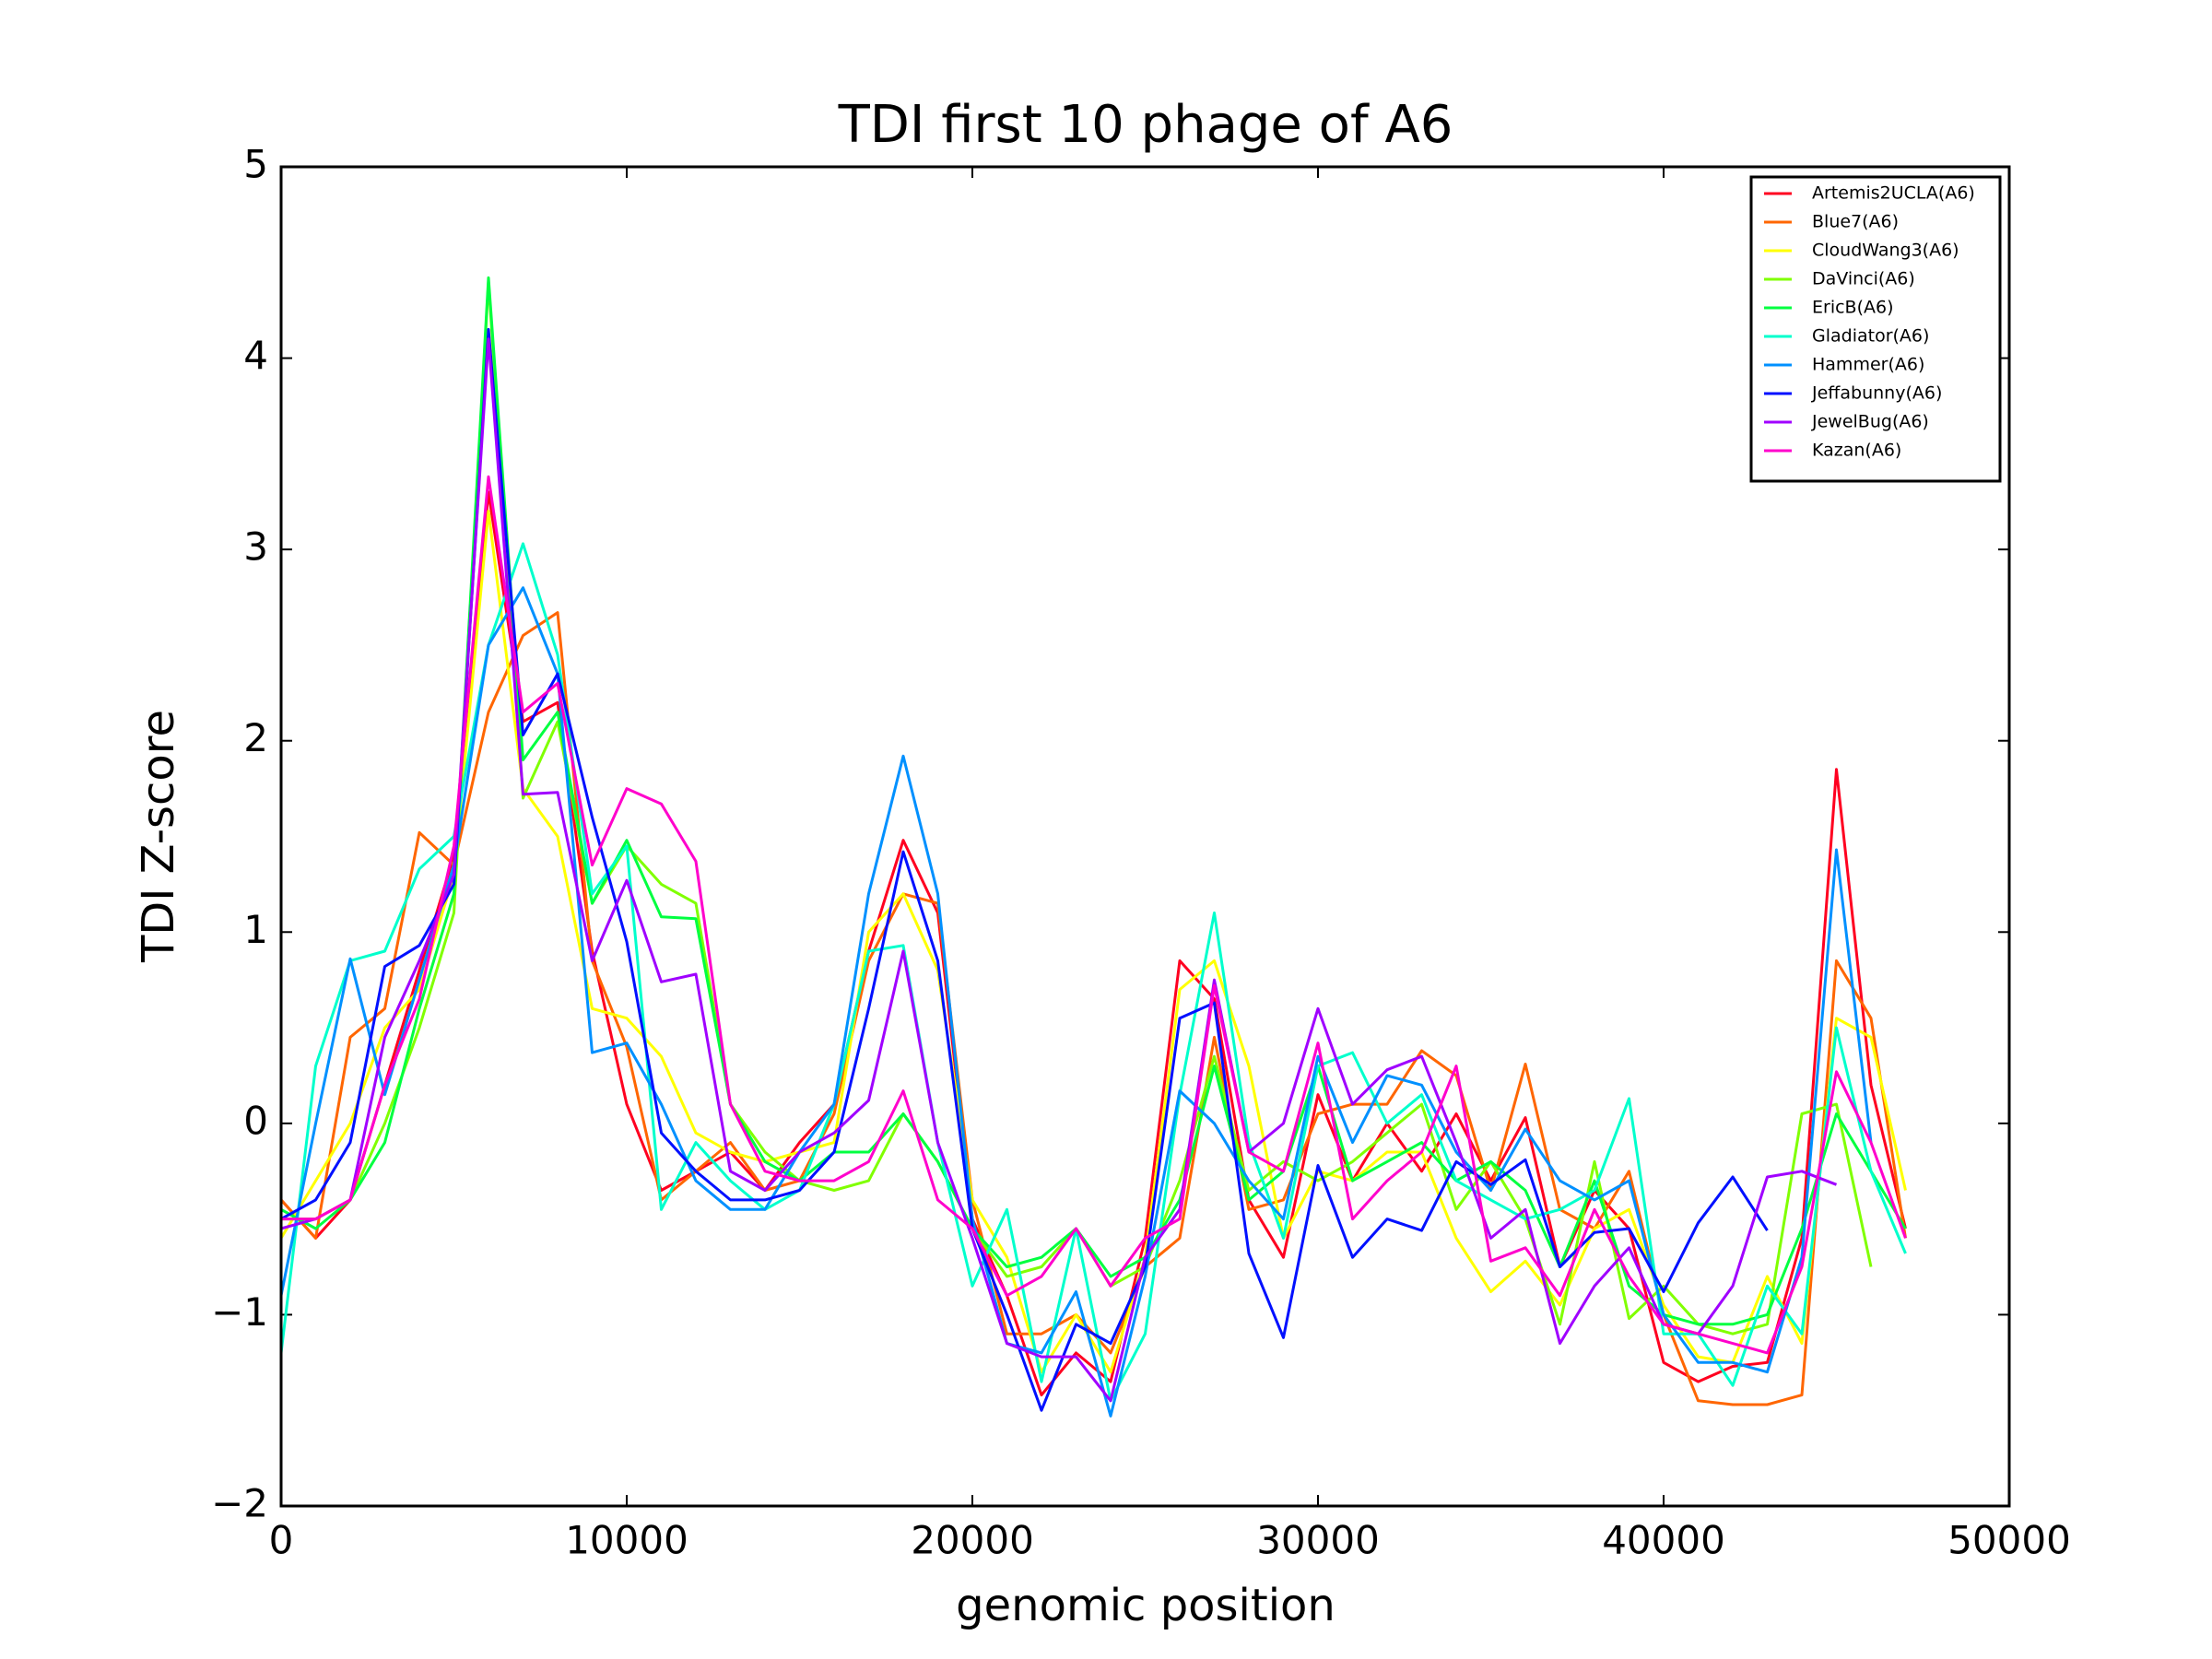 The height and width of the screenshot is (1659, 2212). I want to click on legend-label: Blue7(A6), so click(1855, 222).